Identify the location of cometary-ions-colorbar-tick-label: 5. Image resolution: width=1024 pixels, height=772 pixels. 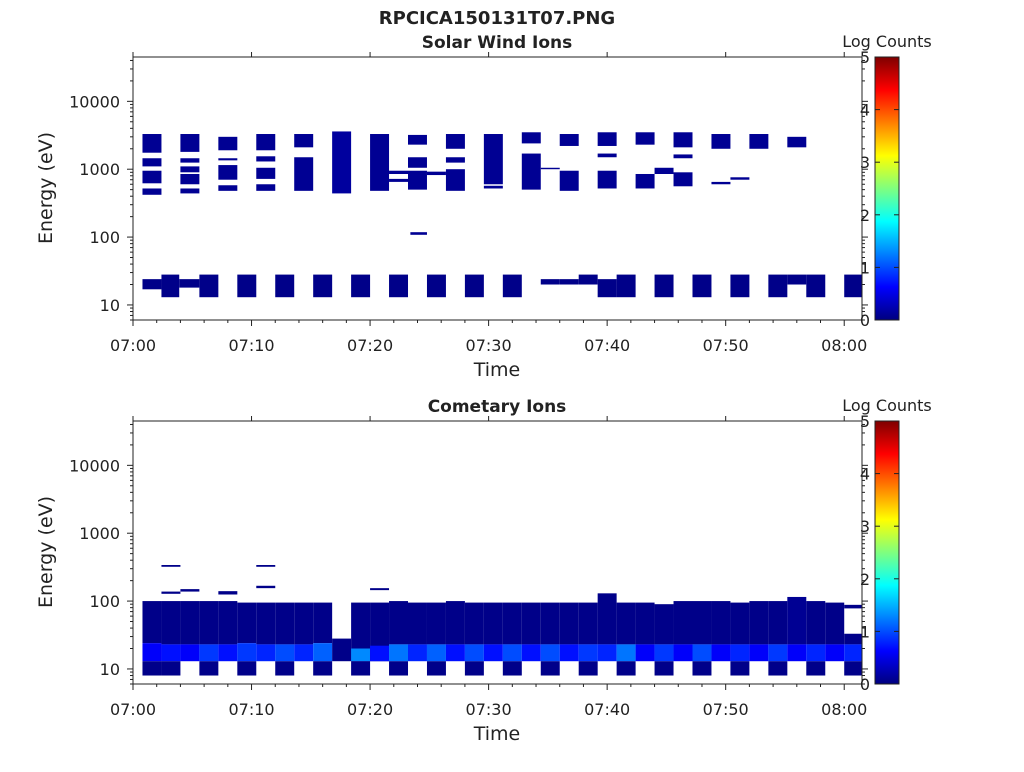
(865, 421).